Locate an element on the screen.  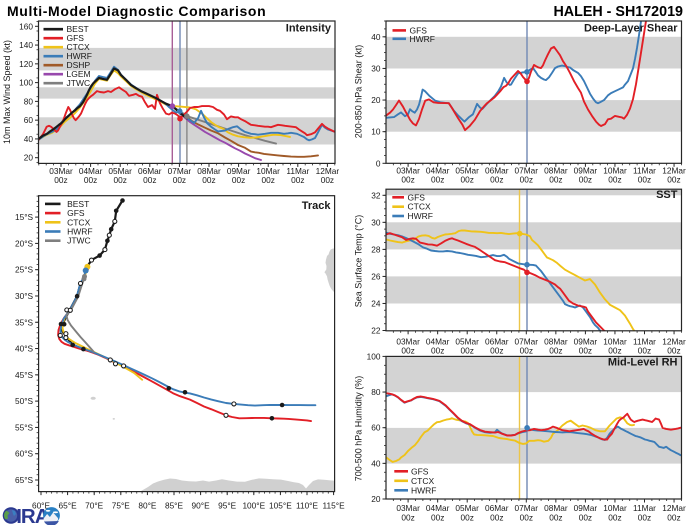
svg-text: 60°S is located at coordinates (24, 454).